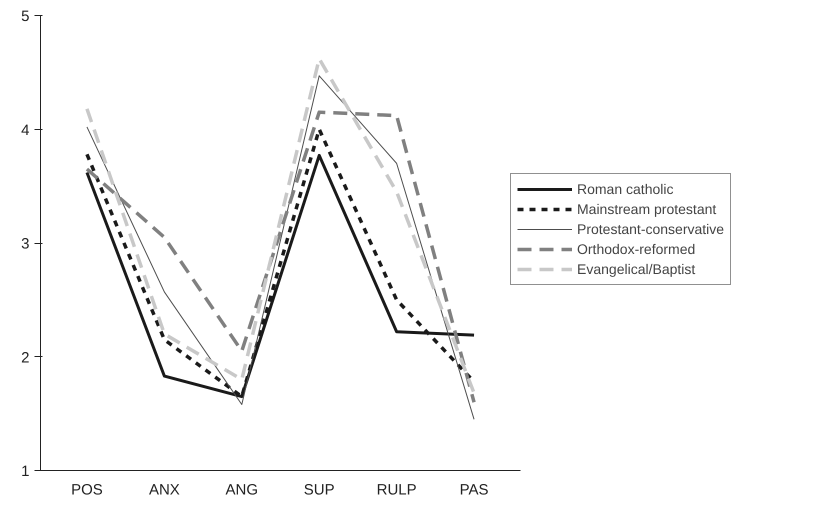 The image size is (828, 519). Describe the element at coordinates (625, 189) in the screenshot. I see `legend-label: Roman catholic` at that location.